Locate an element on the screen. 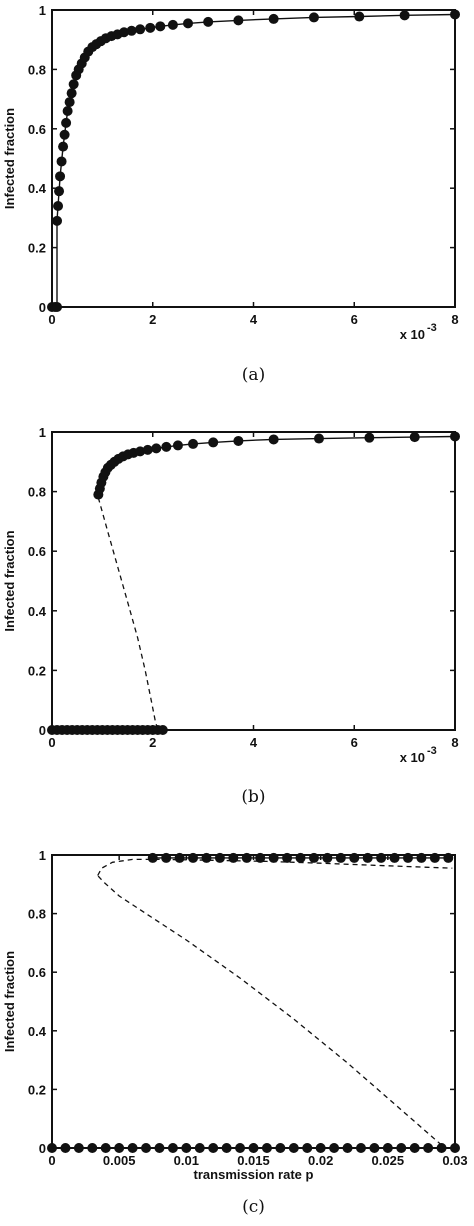 Image resolution: width=474 pixels, height=1226 pixels. x-multiplier-exponent: -3 is located at coordinates (432, 328).